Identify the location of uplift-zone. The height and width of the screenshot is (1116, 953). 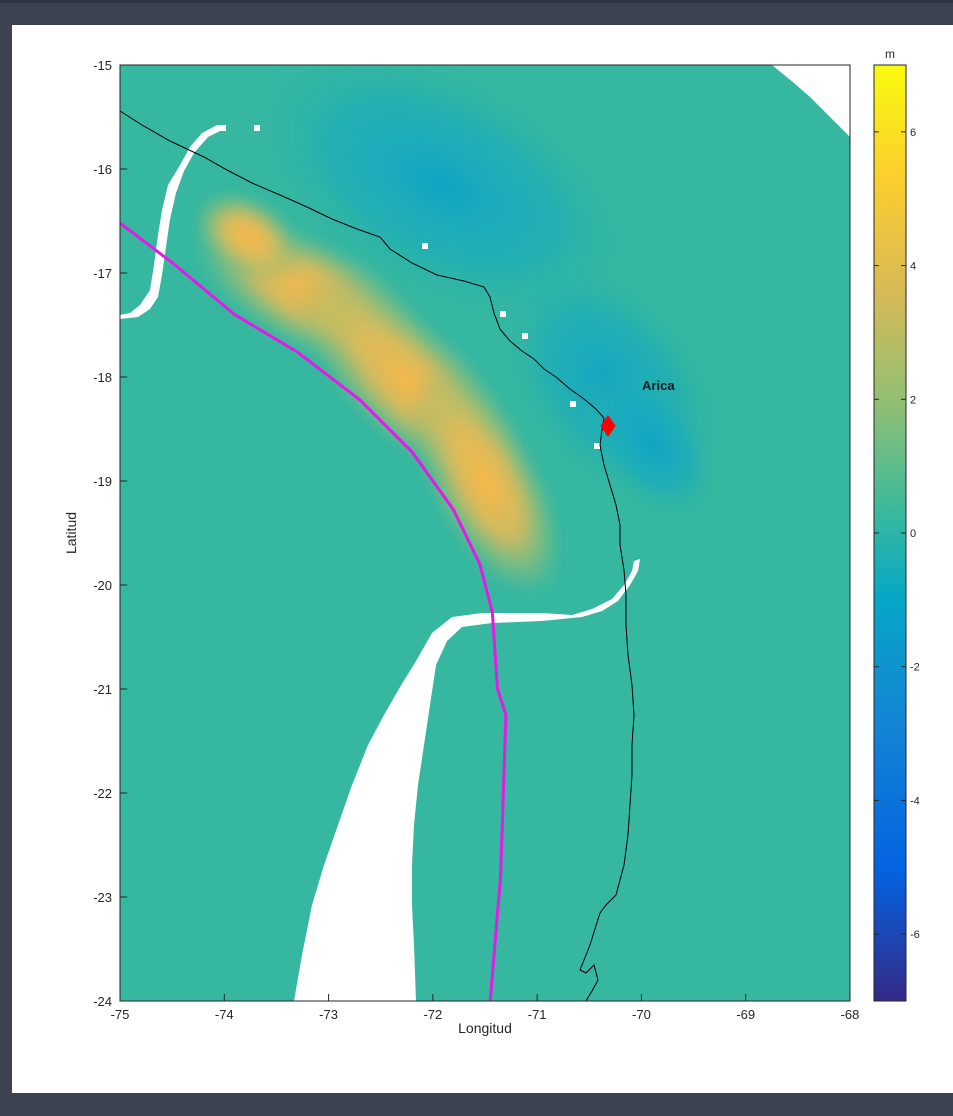
(376, 396).